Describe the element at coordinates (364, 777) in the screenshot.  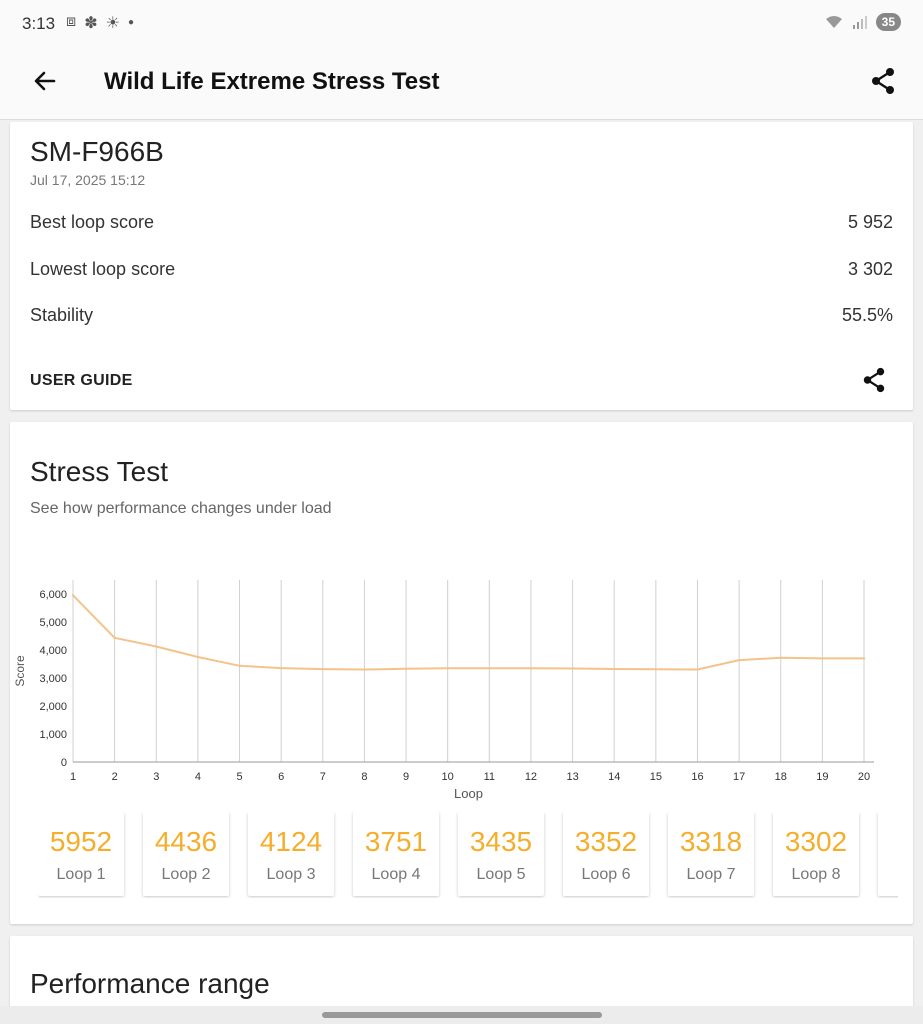
I see `x-tick-label: 8` at that location.